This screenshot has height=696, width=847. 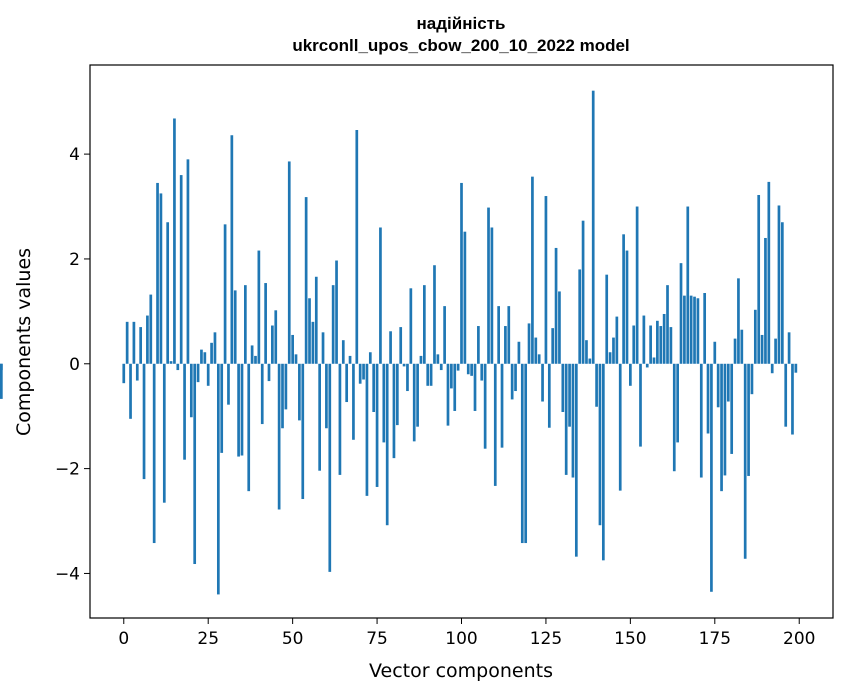 I want to click on x-axis-ticks: 0 25 50 75 100 125 150 175 200, so click(x=466, y=633).